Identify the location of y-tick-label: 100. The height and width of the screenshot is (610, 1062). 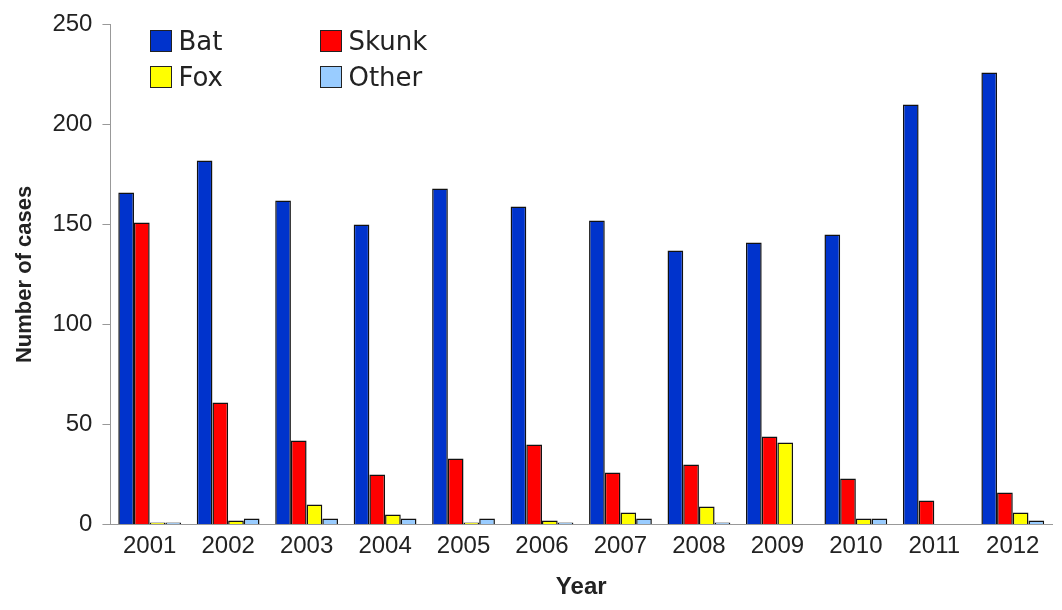
(72, 323).